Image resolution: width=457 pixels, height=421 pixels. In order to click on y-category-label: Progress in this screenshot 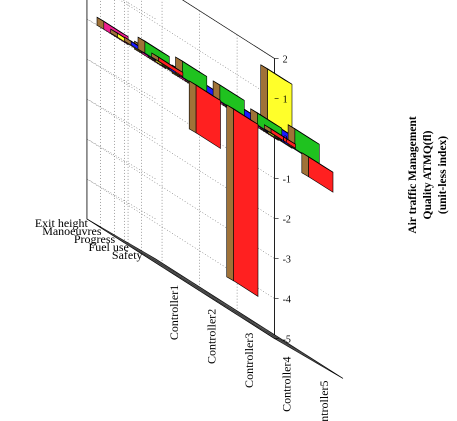, I will do `click(95, 239)`.